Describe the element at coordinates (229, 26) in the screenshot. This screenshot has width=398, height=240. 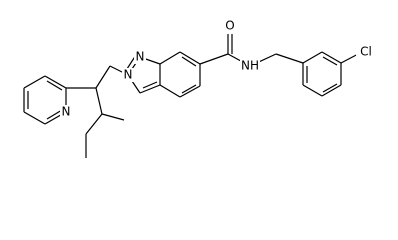
I see `atom-label: O` at that location.